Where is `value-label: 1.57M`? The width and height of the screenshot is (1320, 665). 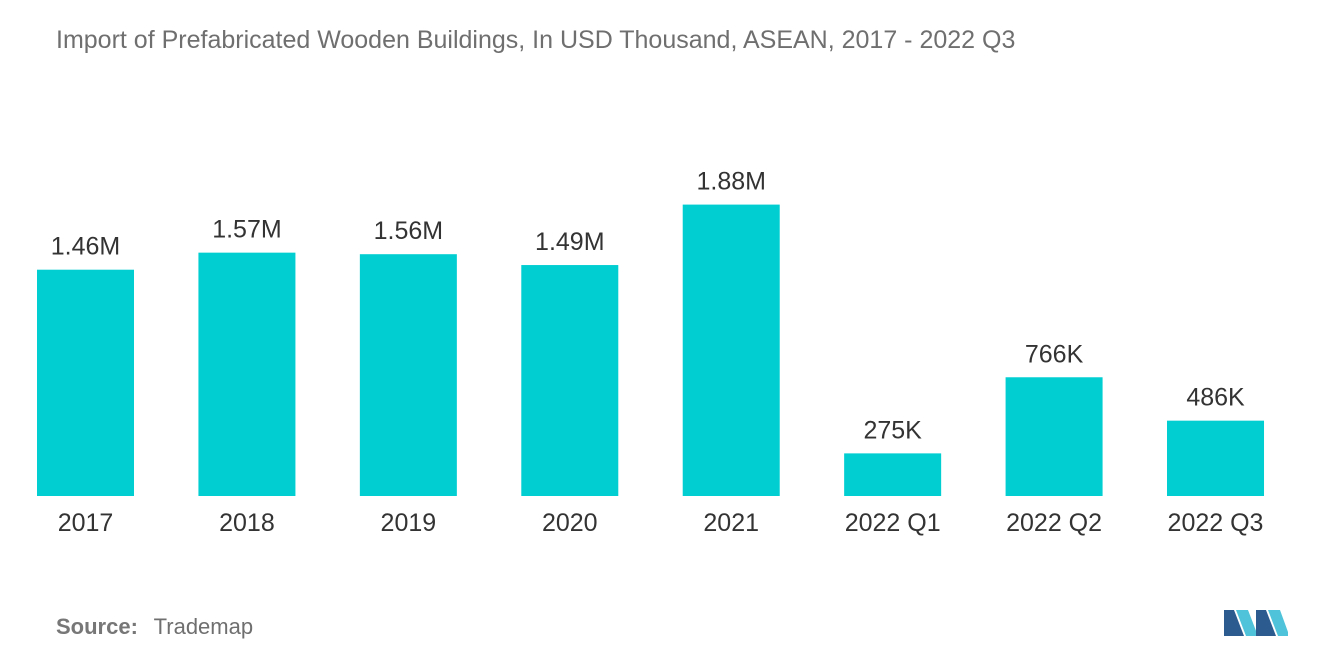
value-label: 1.57M is located at coordinates (246, 230).